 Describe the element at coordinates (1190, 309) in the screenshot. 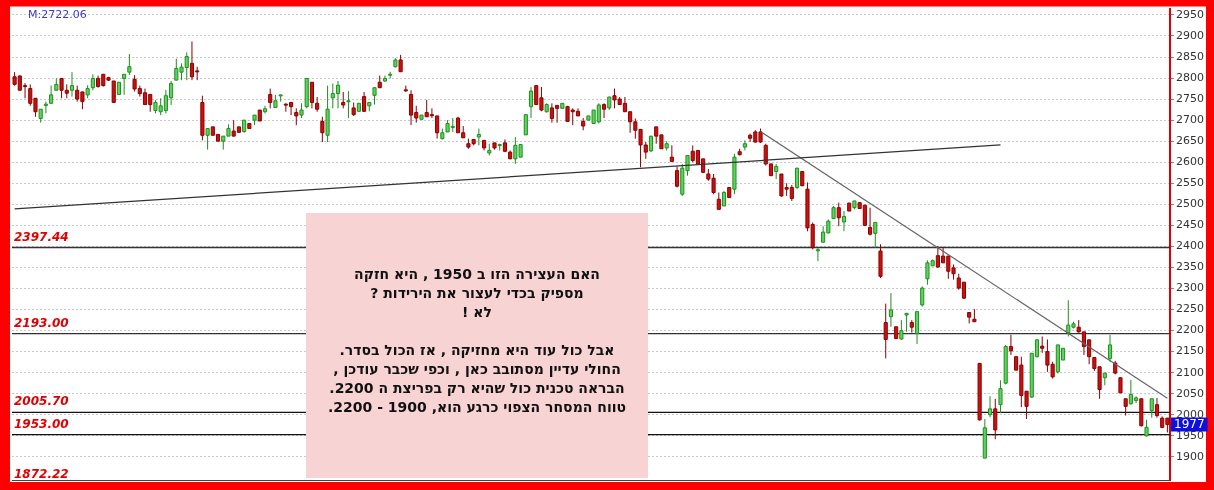

I see `y-tick-label: 2250` at that location.